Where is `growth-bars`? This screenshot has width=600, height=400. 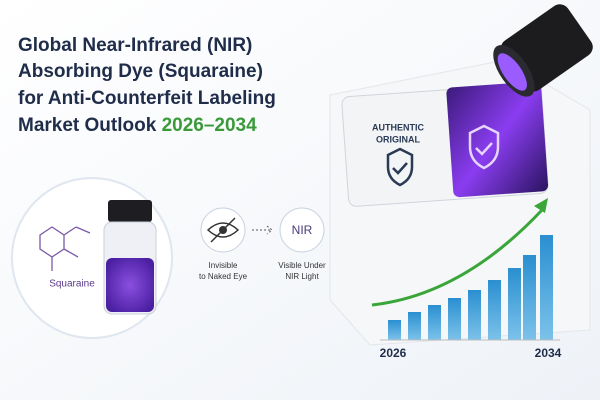 growth-bars is located at coordinates (470, 287).